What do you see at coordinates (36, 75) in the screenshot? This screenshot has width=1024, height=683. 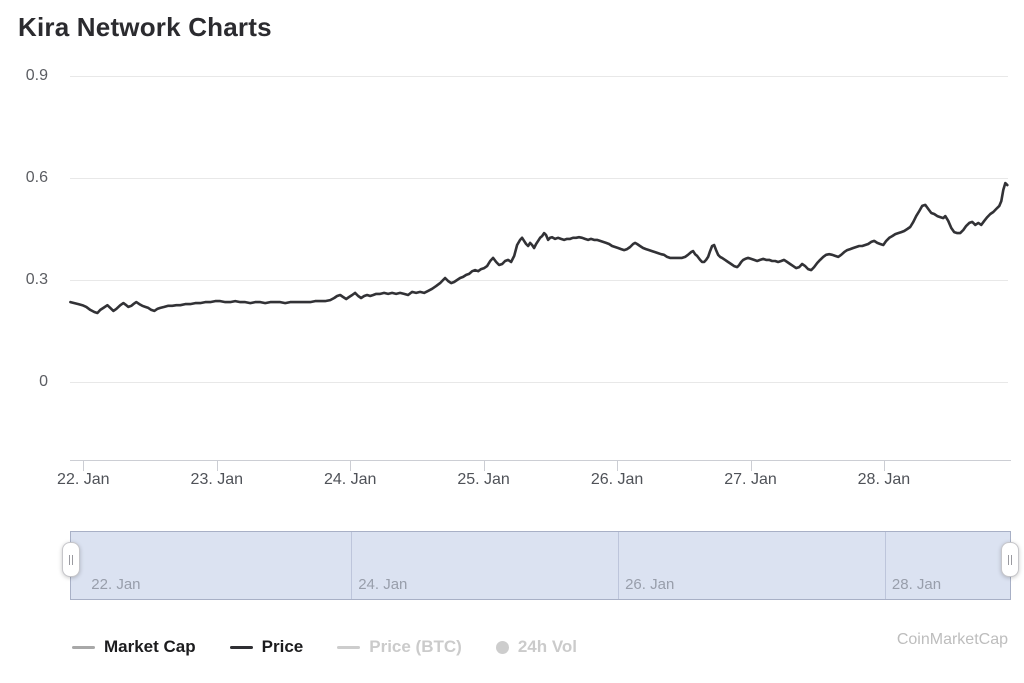 I see `y-axis-label: 0.9` at bounding box center [36, 75].